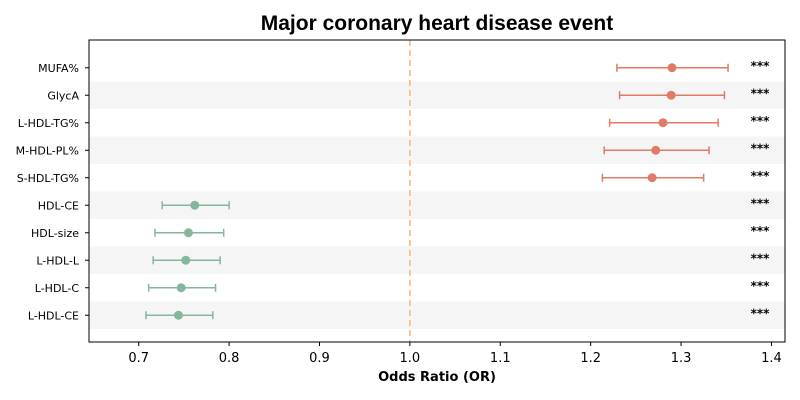 The height and width of the screenshot is (400, 800). Describe the element at coordinates (138, 358) in the screenshot. I see `x-tick-label: 0.7` at that location.